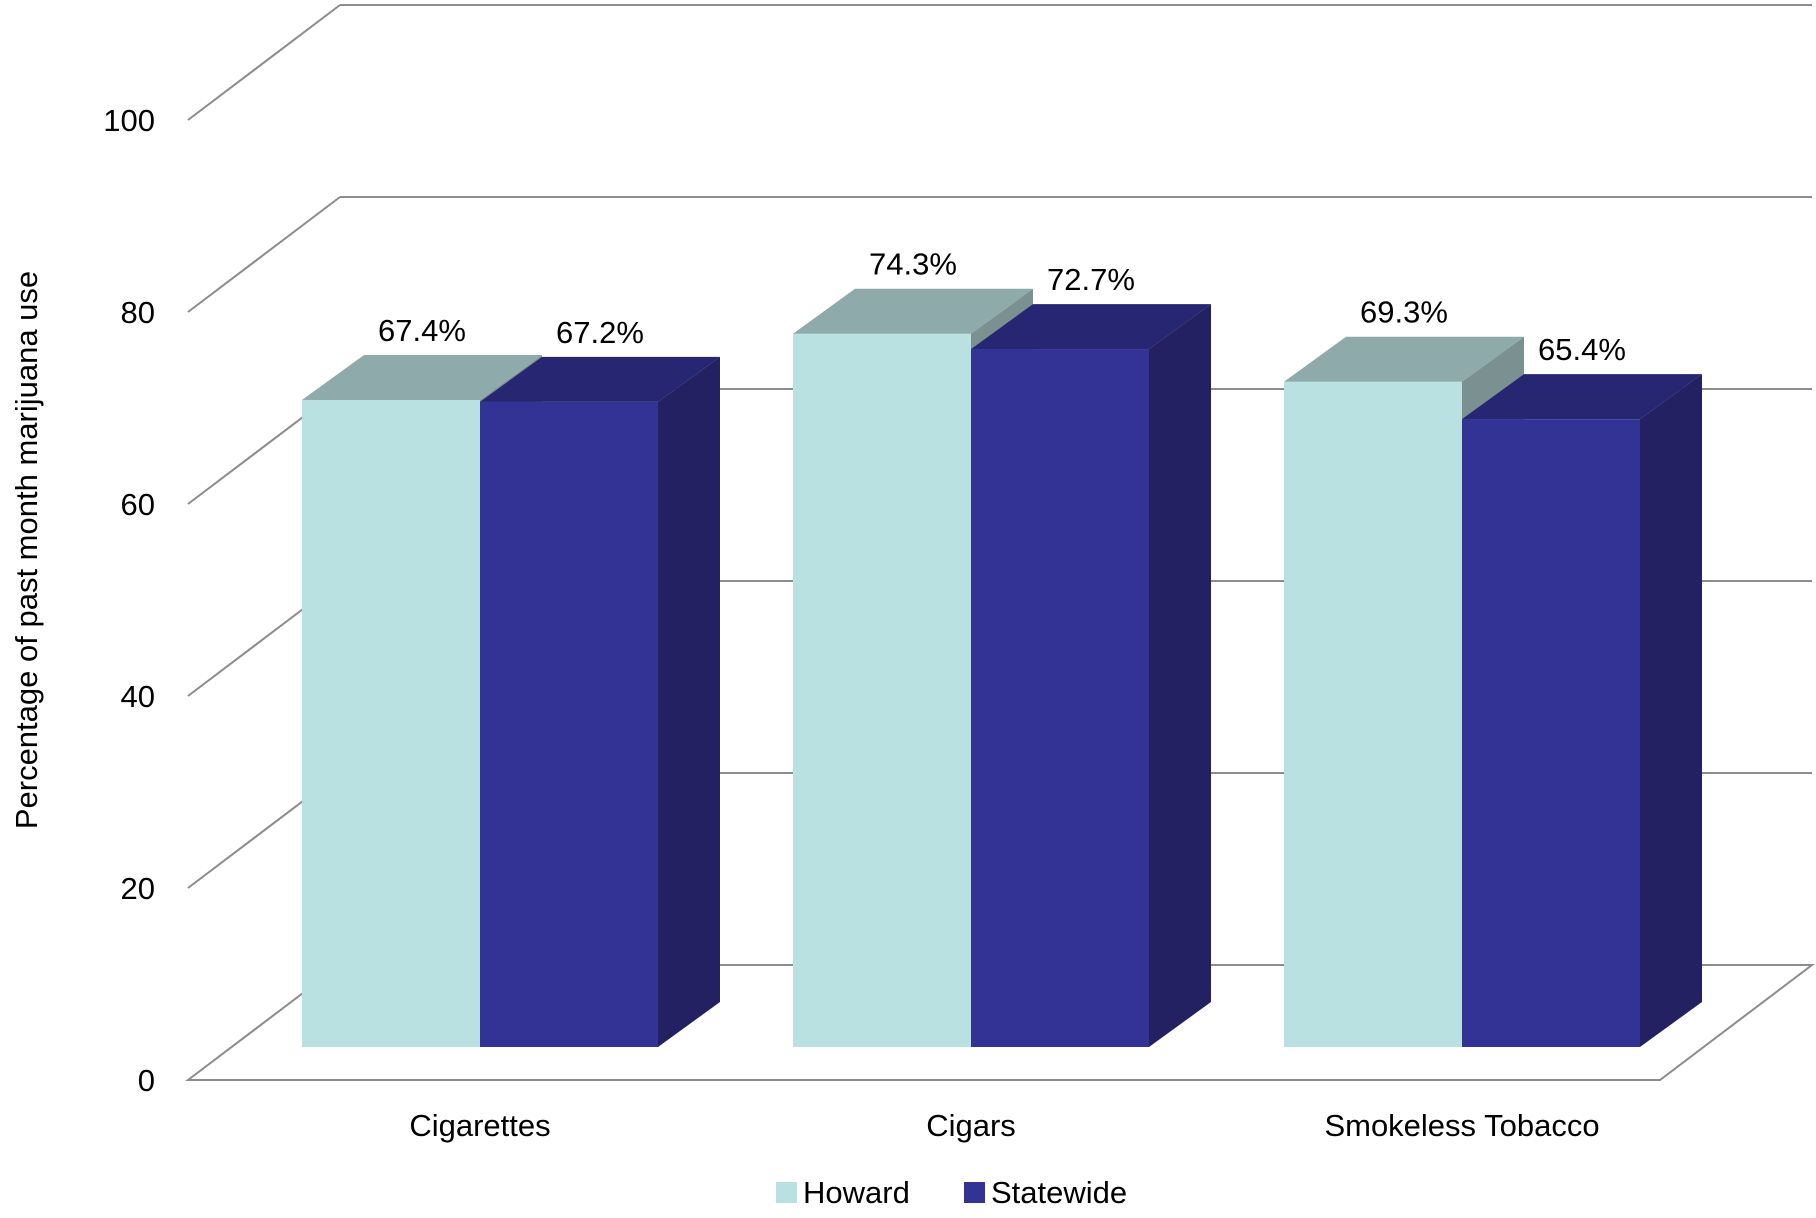 Image resolution: width=1816 pixels, height=1218 pixels. Describe the element at coordinates (1461, 1125) in the screenshot. I see `x-tick-label: Smokeless Tobacco` at that location.